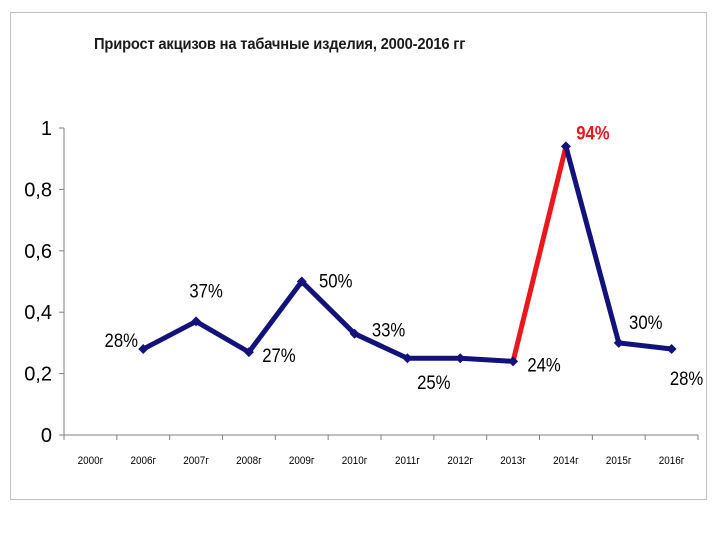  Describe the element at coordinates (249, 462) in the screenshot. I see `x-tick-label: 2008г` at that location.